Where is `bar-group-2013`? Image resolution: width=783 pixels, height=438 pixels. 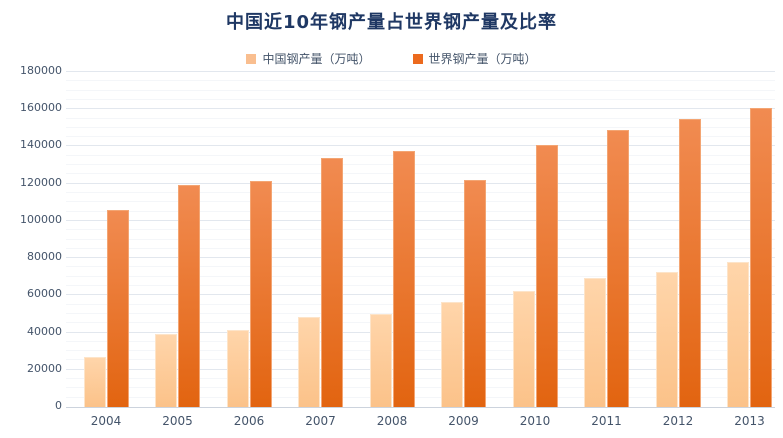
bar-group-2013 is located at coordinates (749, 257).